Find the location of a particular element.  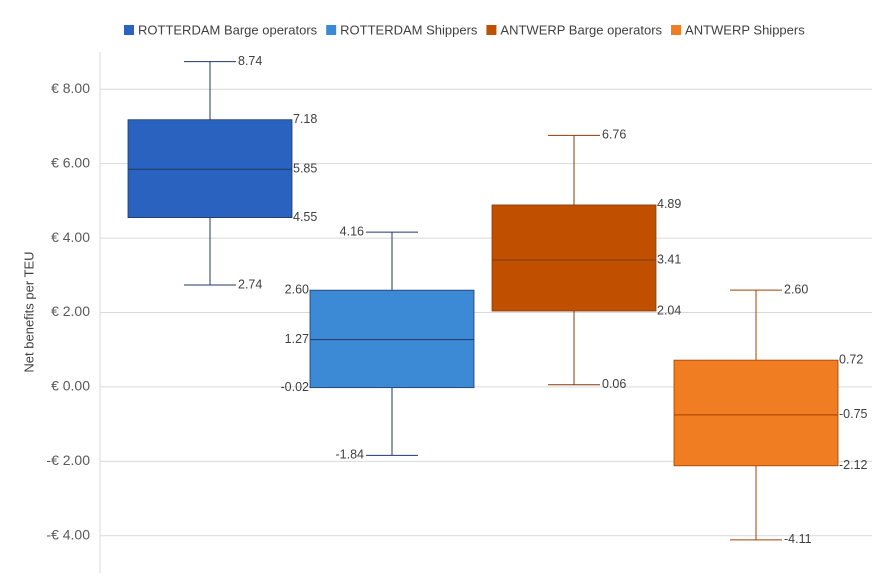

data-label: 6.76 is located at coordinates (614, 135).